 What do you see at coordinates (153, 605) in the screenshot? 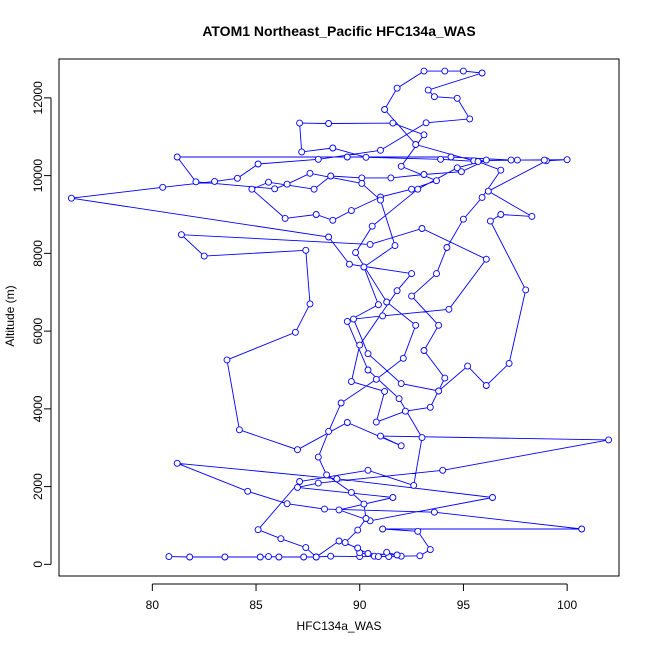
I see `x-tick-label: 80` at bounding box center [153, 605].